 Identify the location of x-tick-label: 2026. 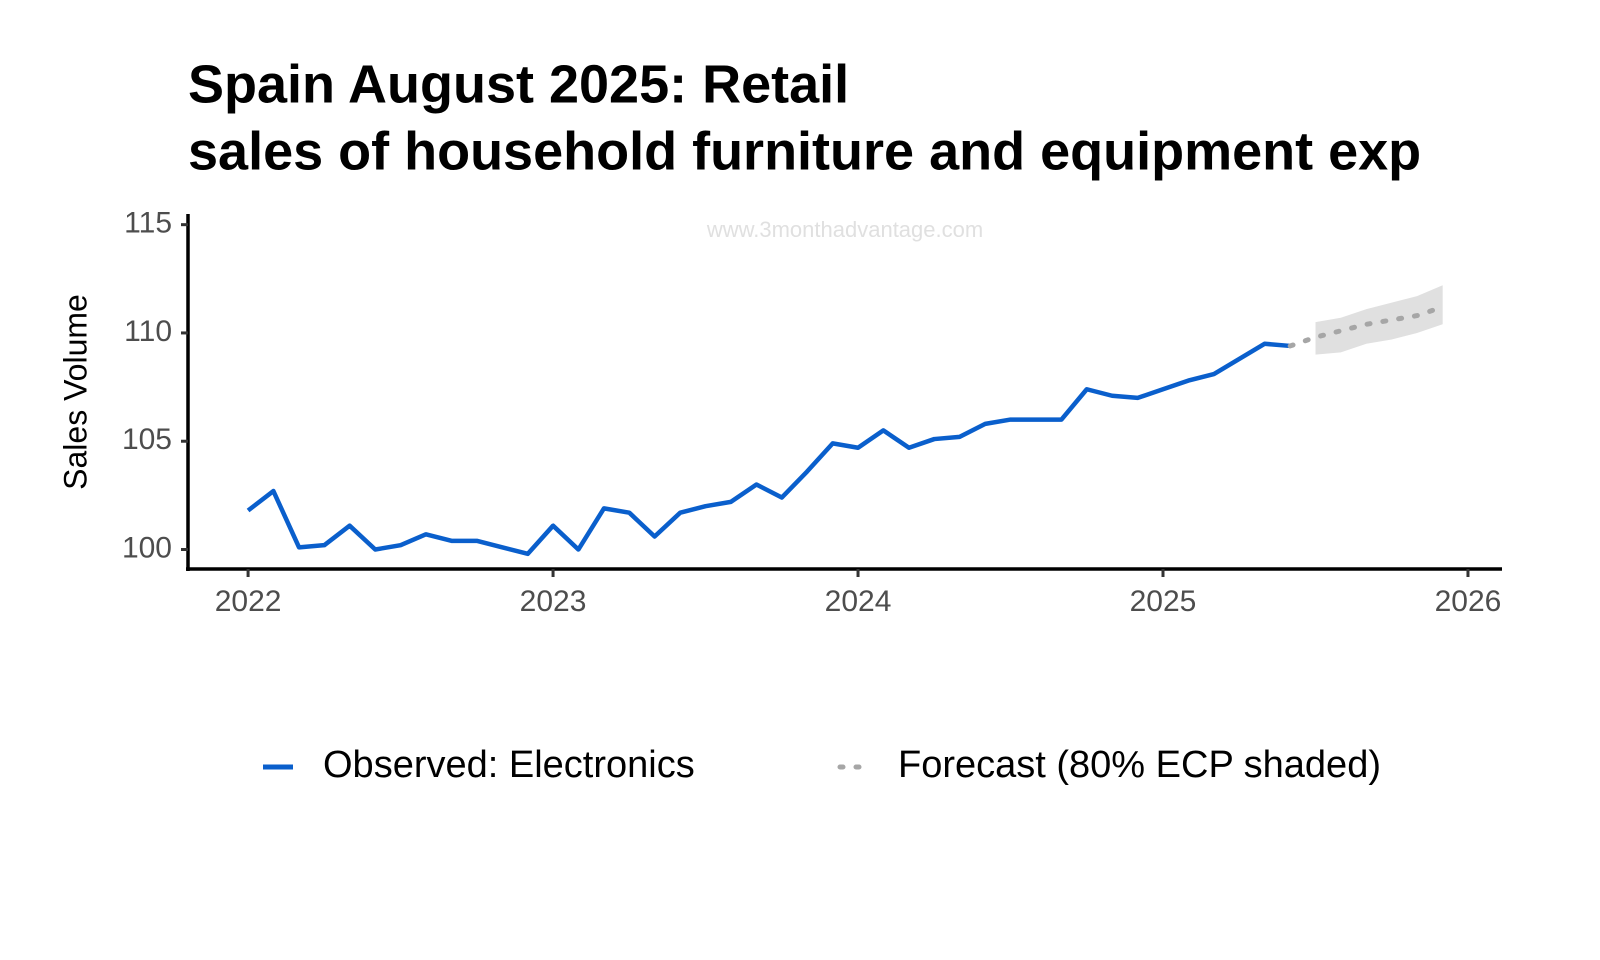
(1468, 601).